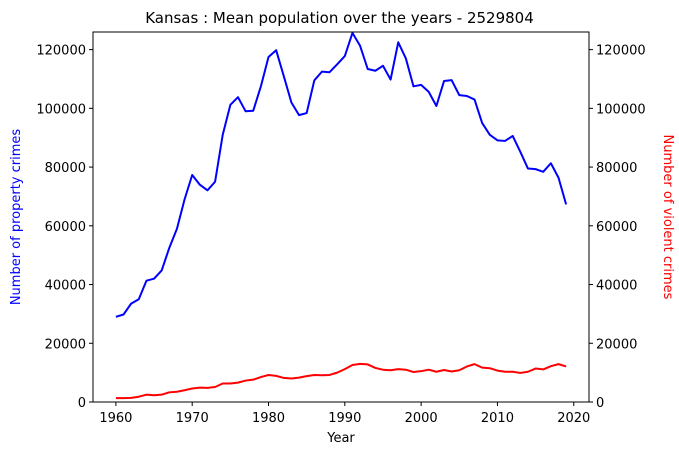 The image size is (679, 455). I want to click on right-y-tick-label: 120000, so click(621, 51).